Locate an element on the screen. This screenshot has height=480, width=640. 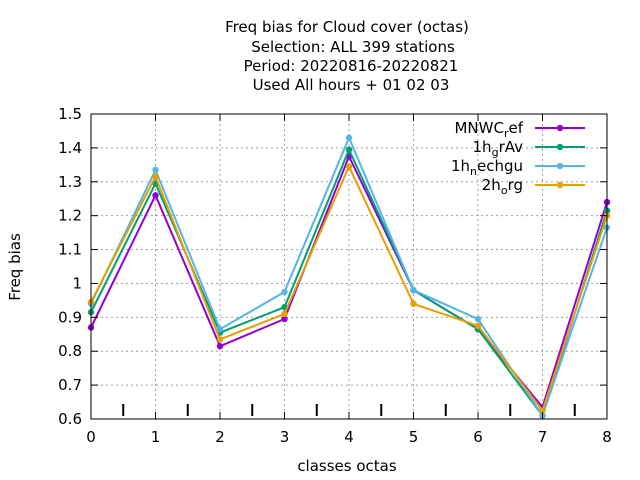
y-axis-label: Freq bias is located at coordinates (15, 267).